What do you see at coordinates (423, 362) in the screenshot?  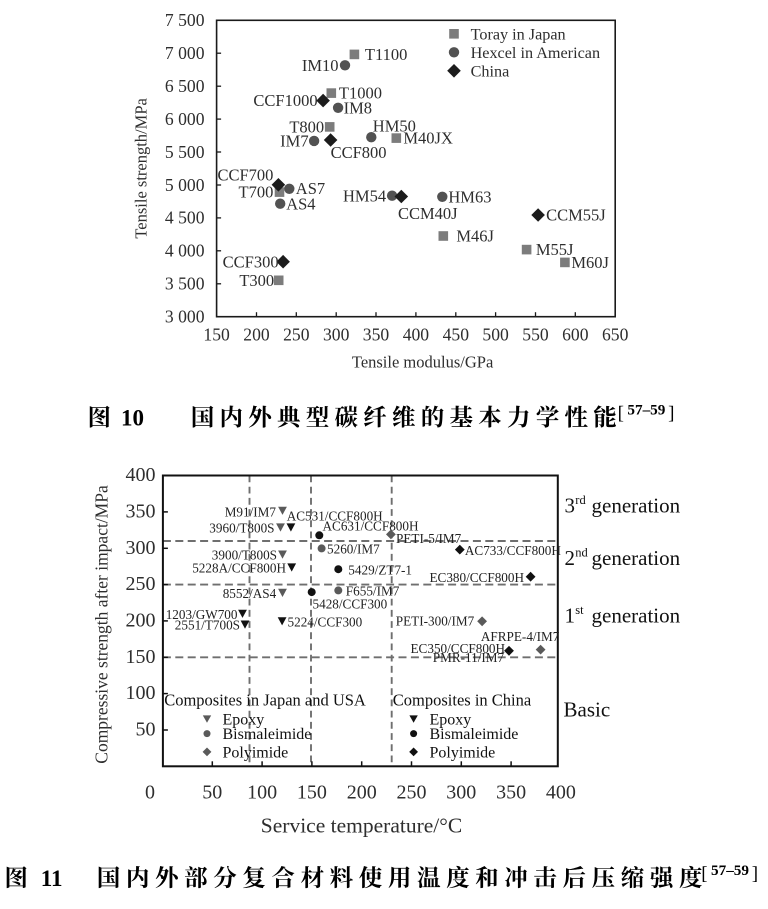 I see `svg-text: Tensile modulus/GPa` at bounding box center [423, 362].